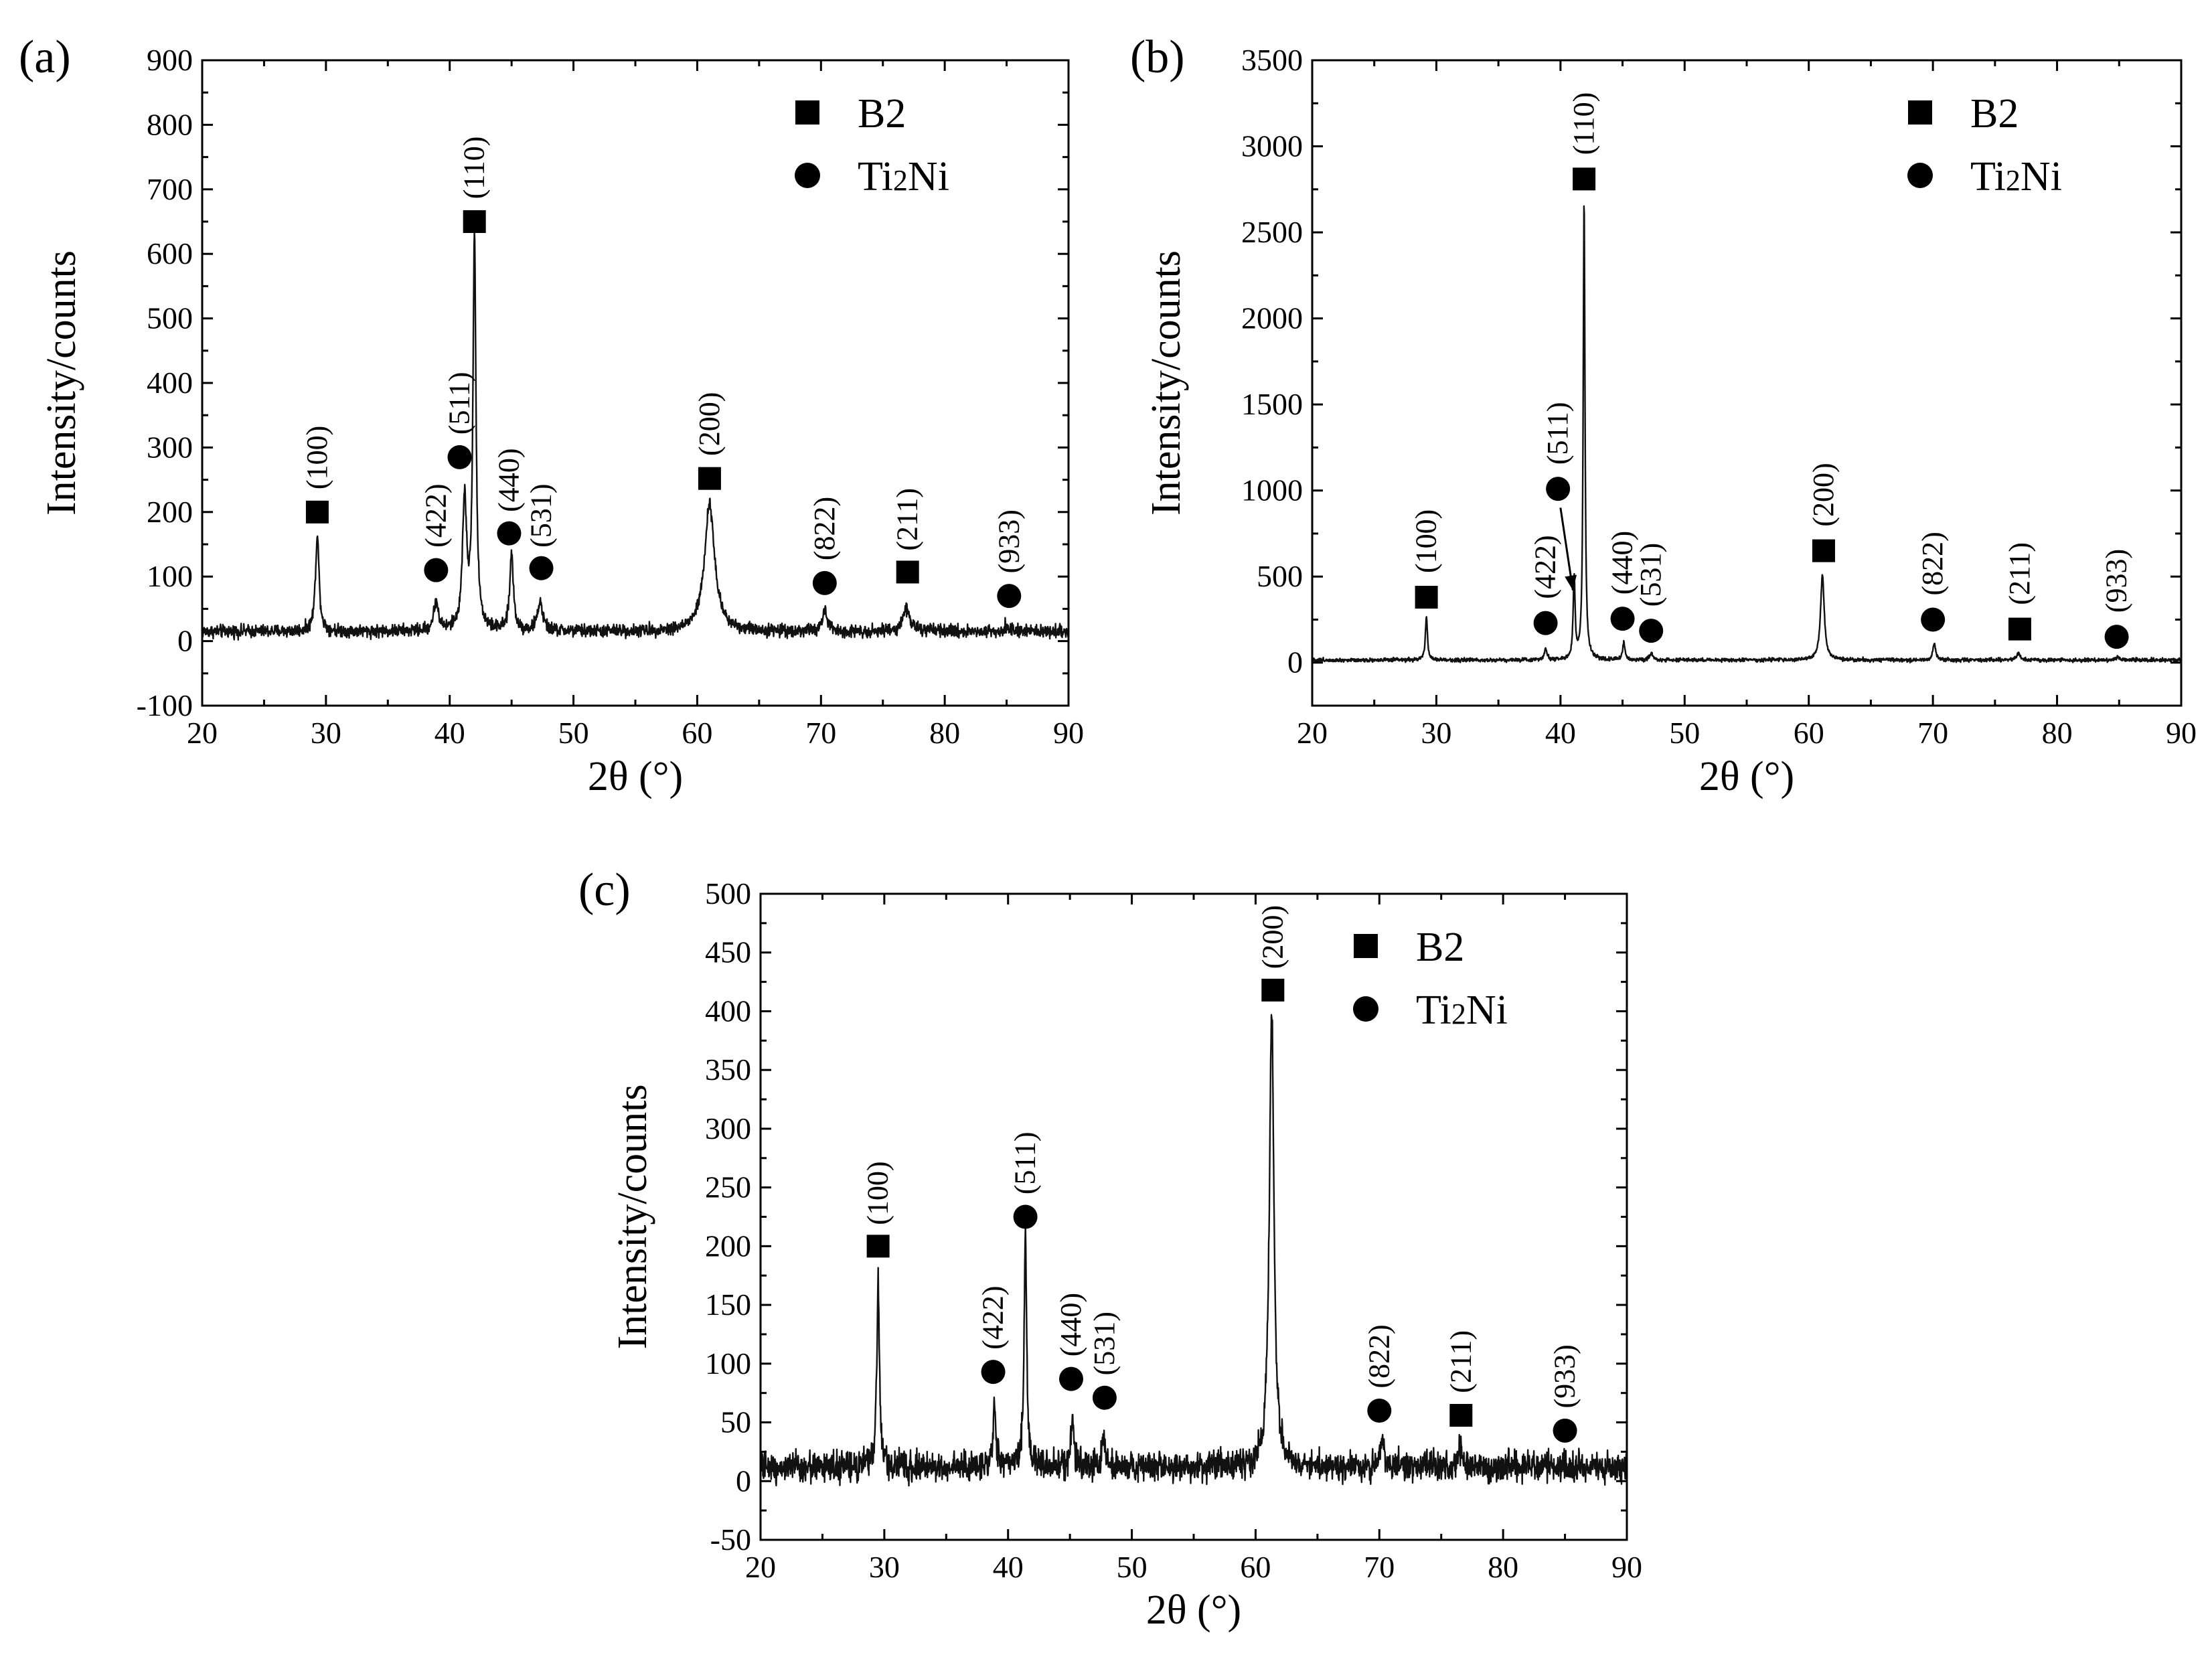 The image size is (2212, 1657). Describe the element at coordinates (728, 1187) in the screenshot. I see `y-tick-label: 250` at that location.